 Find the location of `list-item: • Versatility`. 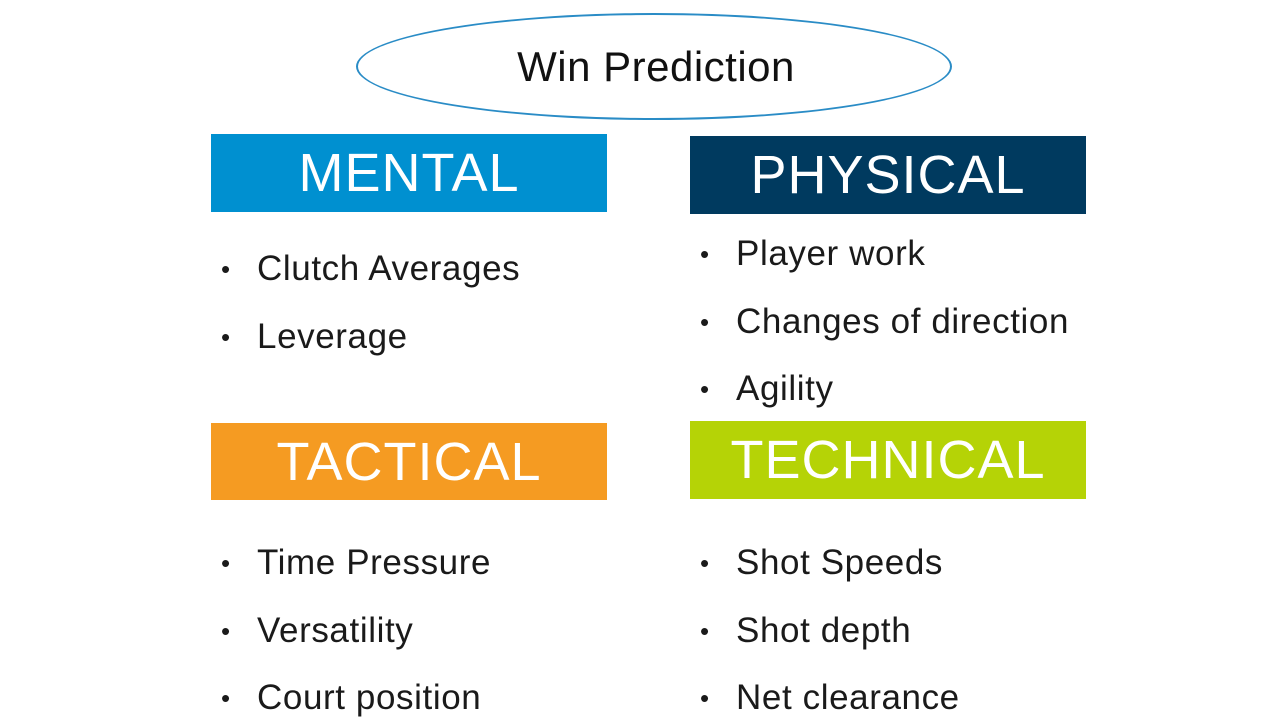

list-item: • Versatility is located at coordinates (351, 645).